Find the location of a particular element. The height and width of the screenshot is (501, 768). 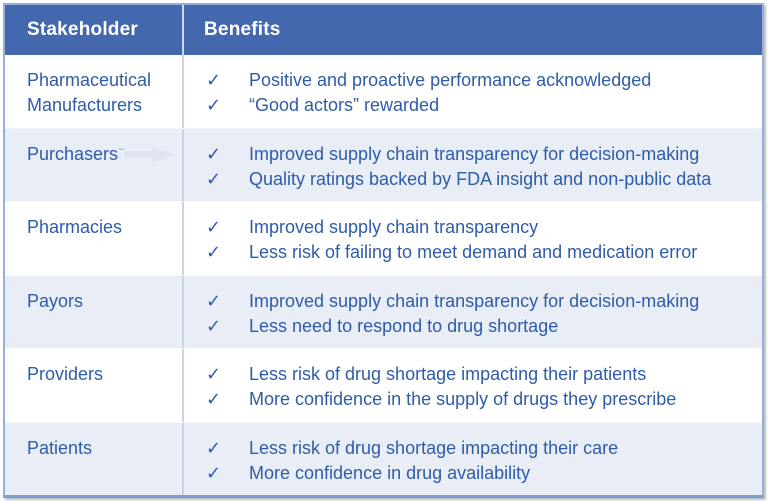

table-header-row: Stakeholder Benefits is located at coordinates (383, 30).